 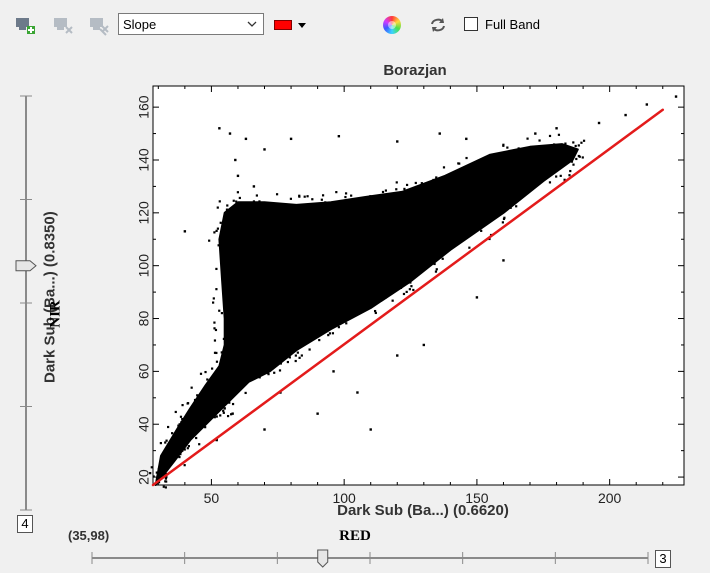 What do you see at coordinates (25, 524) in the screenshot?
I see `vertical-band-value: 4` at bounding box center [25, 524].